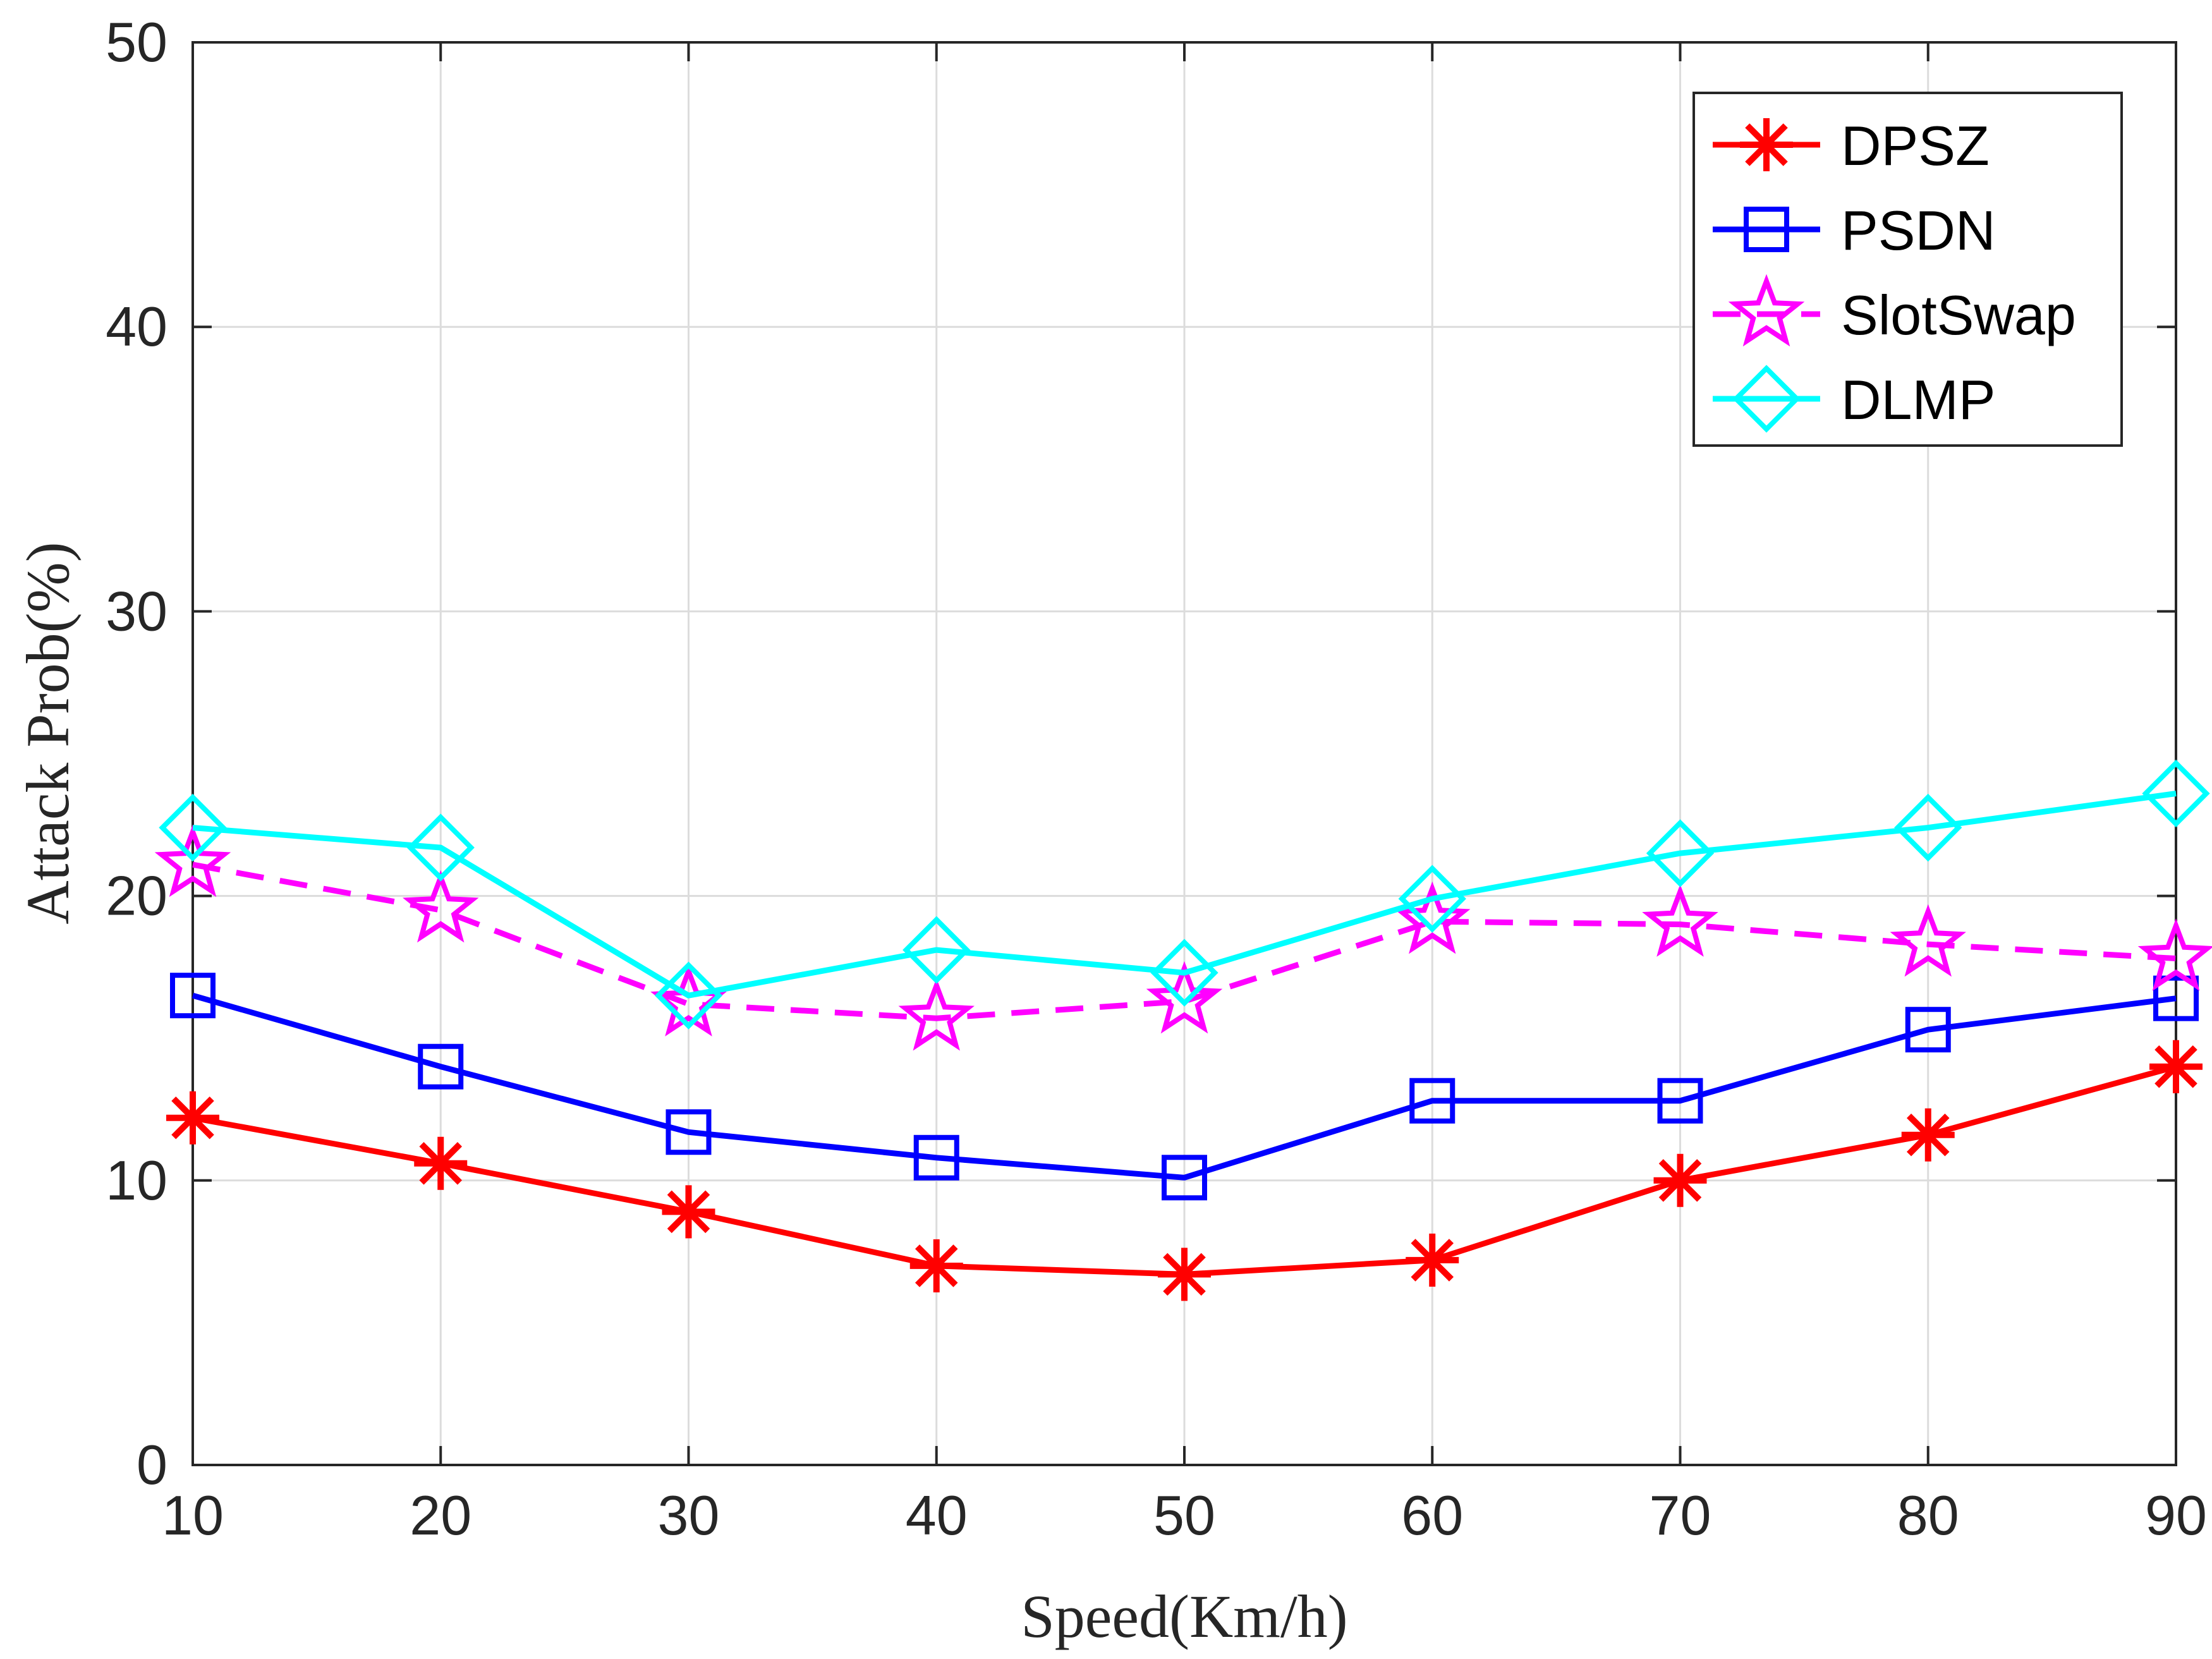 The image size is (2212, 1659). What do you see at coordinates (136, 1180) in the screenshot?
I see `y-tick-label: 10` at bounding box center [136, 1180].